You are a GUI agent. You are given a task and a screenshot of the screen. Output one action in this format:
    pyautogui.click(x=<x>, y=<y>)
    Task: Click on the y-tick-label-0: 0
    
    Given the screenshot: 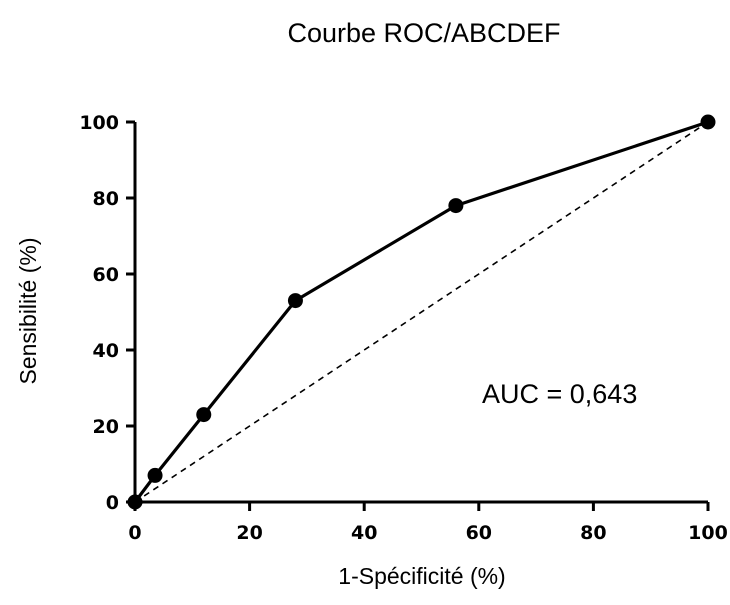 What is the action you would take?
    pyautogui.click(x=112, y=503)
    